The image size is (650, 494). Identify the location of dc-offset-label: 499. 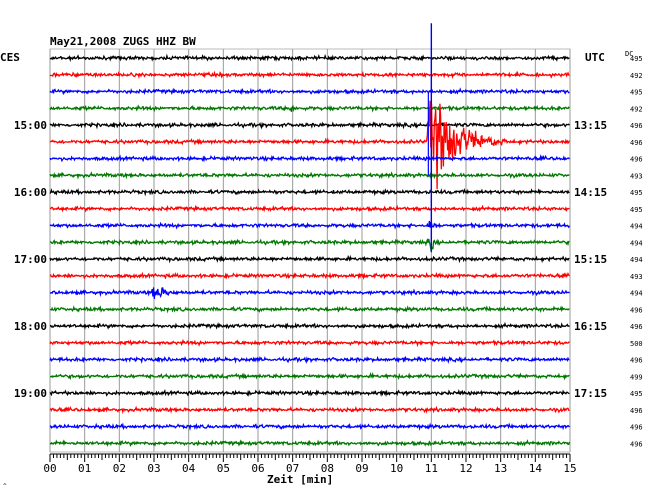
(636, 377).